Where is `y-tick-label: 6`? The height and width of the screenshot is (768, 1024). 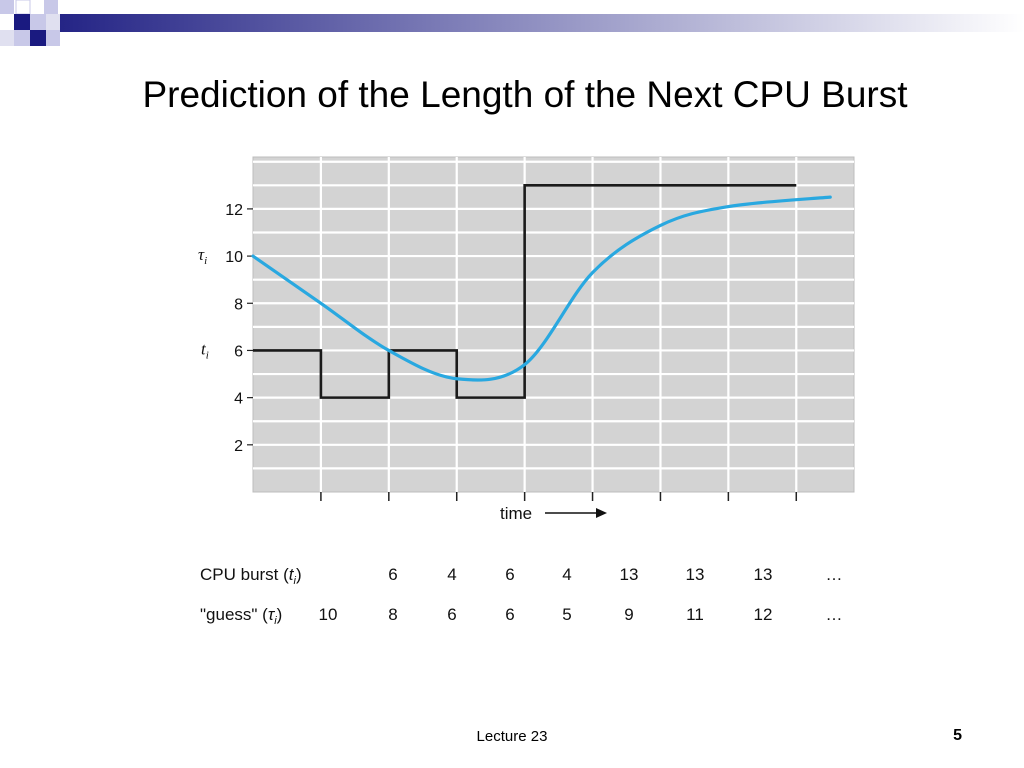
y-tick-label: 6 is located at coordinates (238, 351).